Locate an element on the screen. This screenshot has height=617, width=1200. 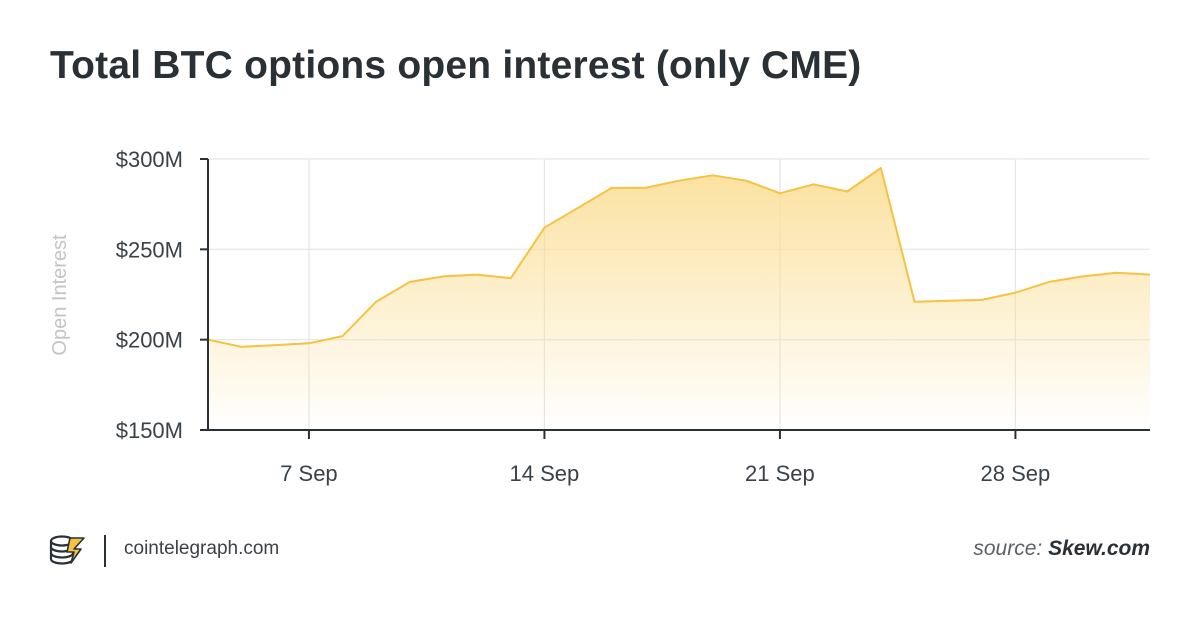
source-name: Skew.com is located at coordinates (1099, 548).